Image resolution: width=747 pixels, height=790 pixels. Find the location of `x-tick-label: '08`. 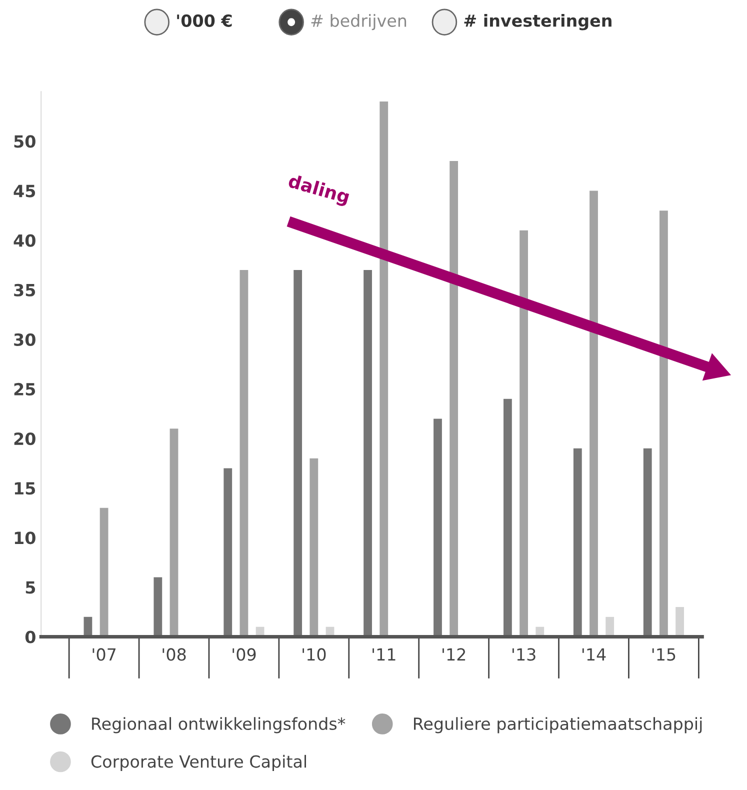

x-tick-label: '08 is located at coordinates (174, 654).